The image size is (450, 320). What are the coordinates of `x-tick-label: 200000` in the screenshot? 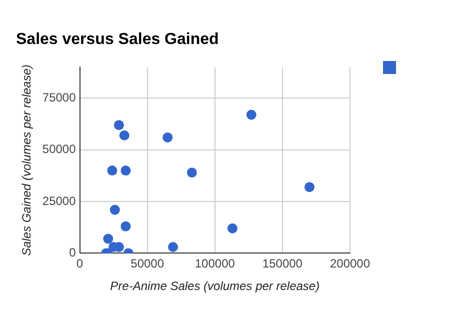 It's located at (350, 263).